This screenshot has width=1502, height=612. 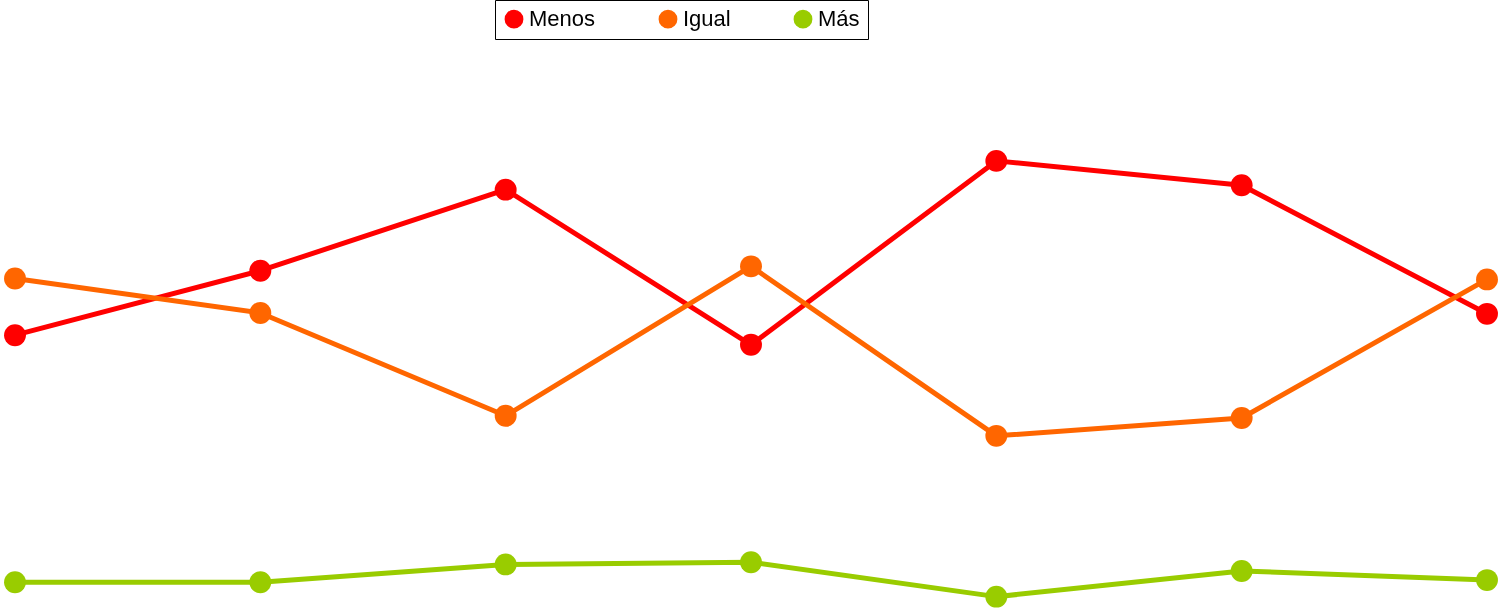 I want to click on legend-label: Menos, so click(x=562, y=19).